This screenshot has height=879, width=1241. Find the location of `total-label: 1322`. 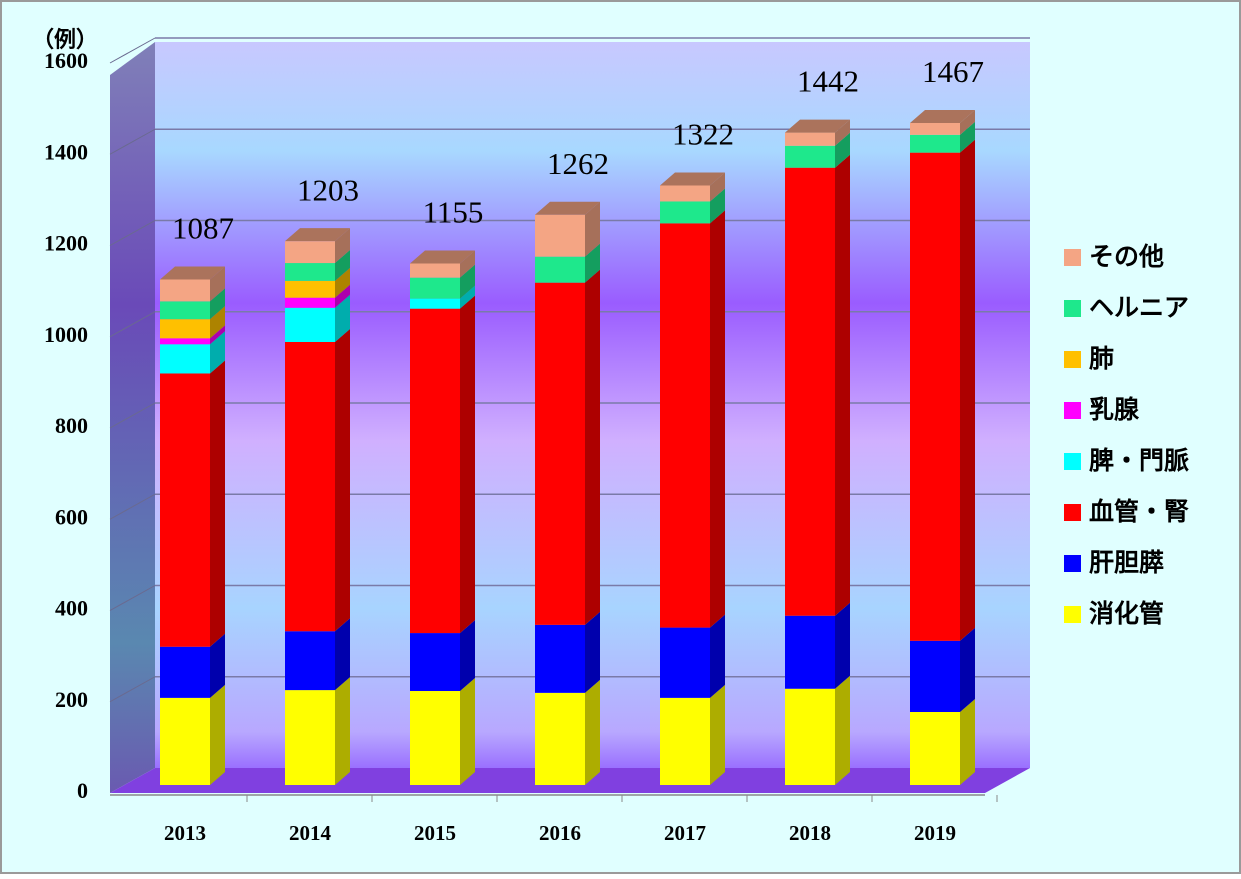

total-label: 1322 is located at coordinates (703, 134).